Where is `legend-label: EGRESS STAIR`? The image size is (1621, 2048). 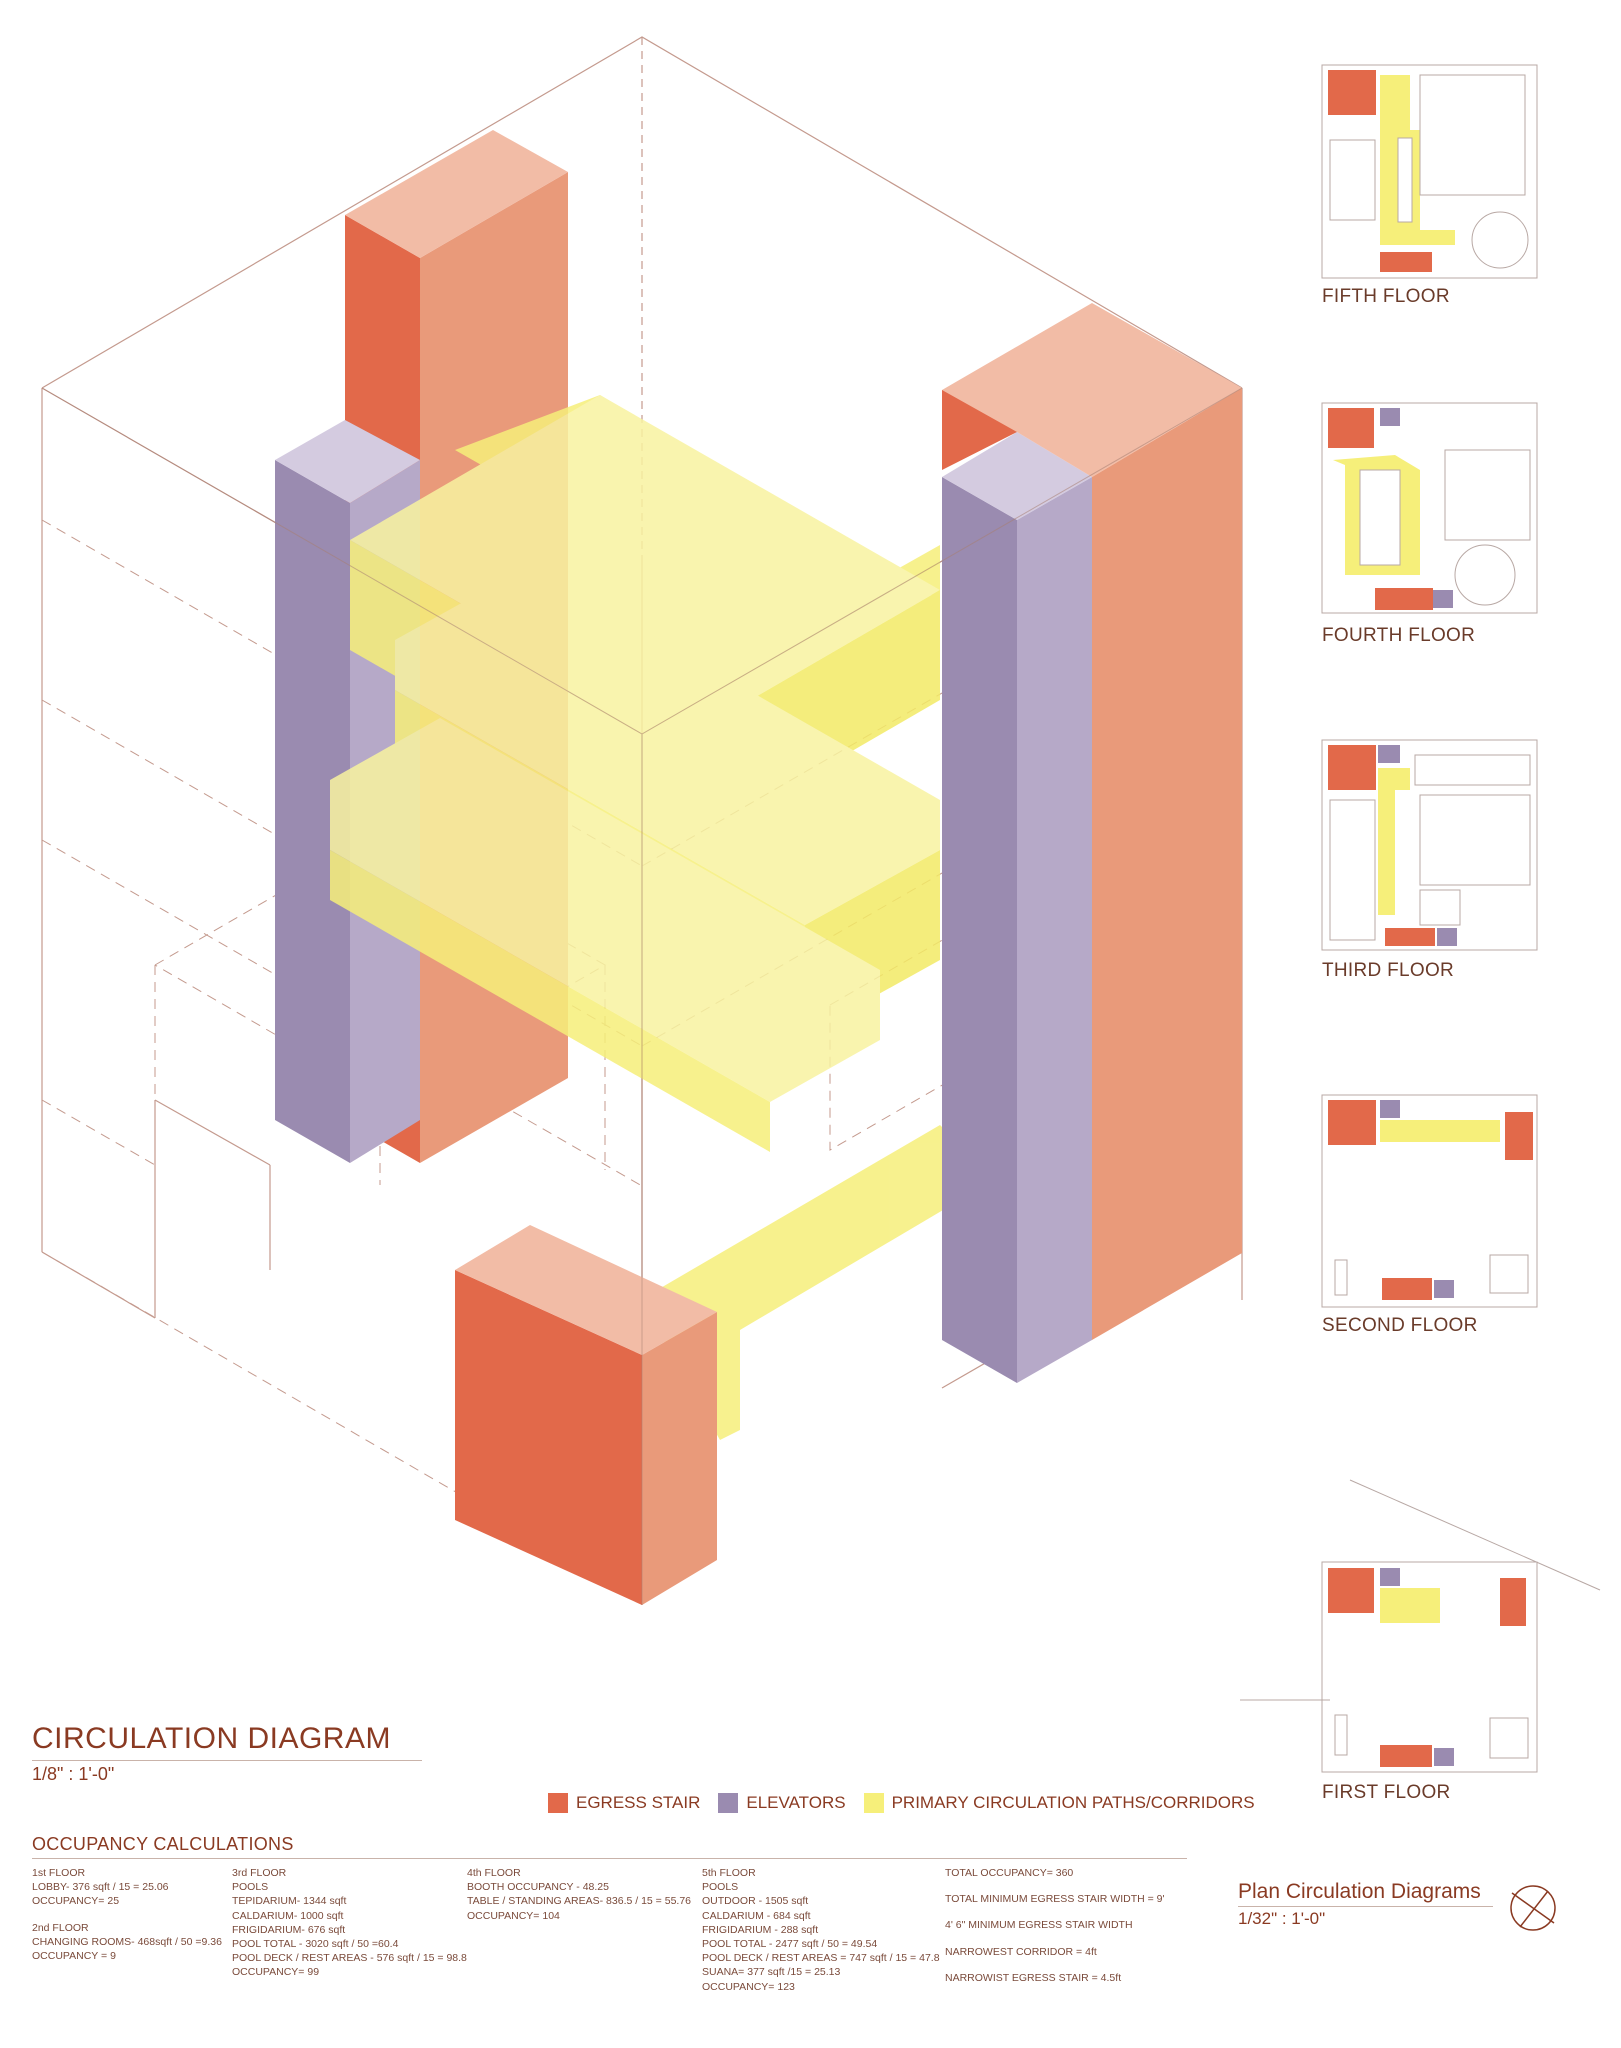
legend-label: EGRESS STAIR is located at coordinates (638, 1802).